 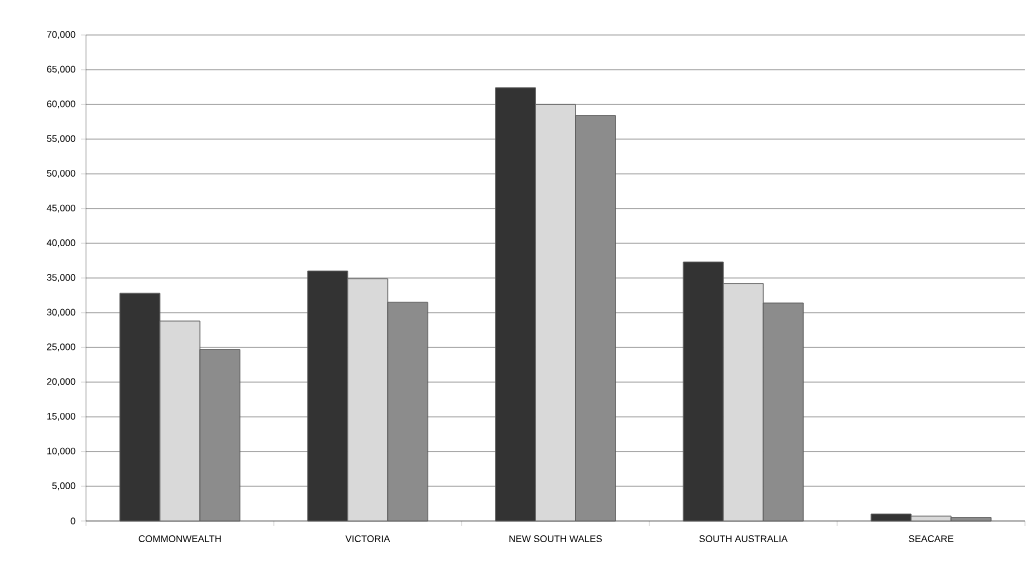 I want to click on y-tick-label: 55,000, so click(x=61, y=139).